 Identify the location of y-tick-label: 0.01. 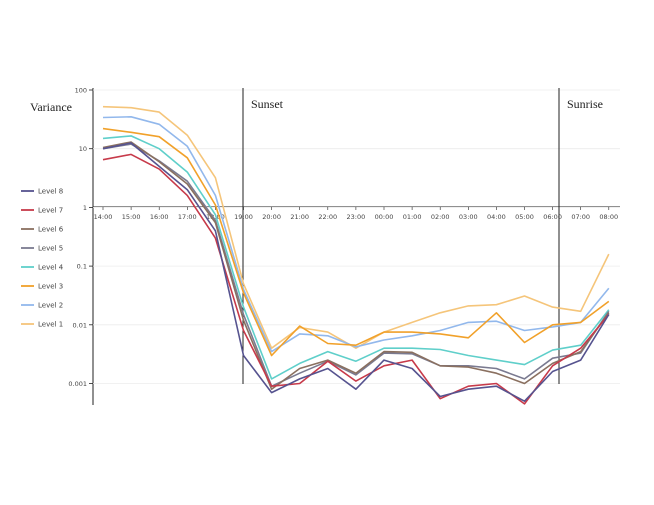
(80, 325).